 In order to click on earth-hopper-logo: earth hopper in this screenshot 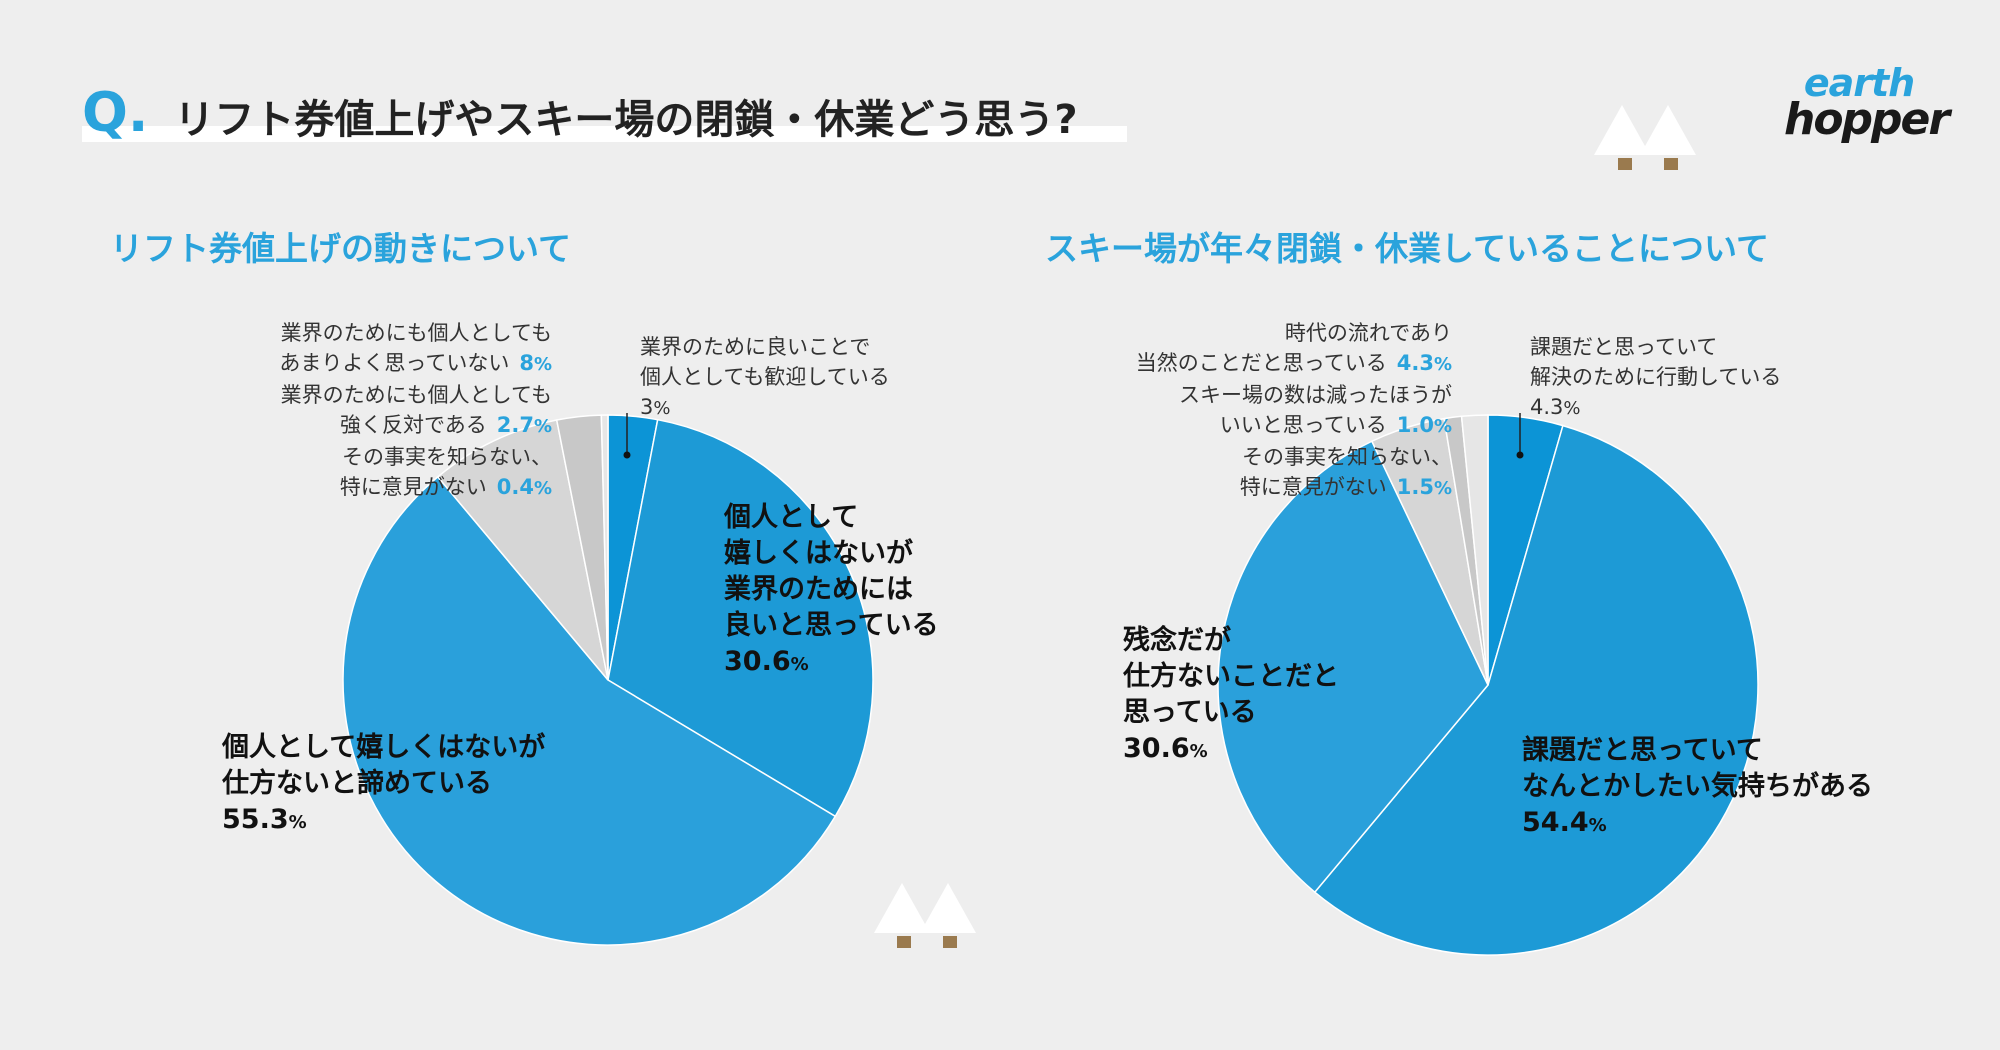, I will do `click(1867, 103)`.